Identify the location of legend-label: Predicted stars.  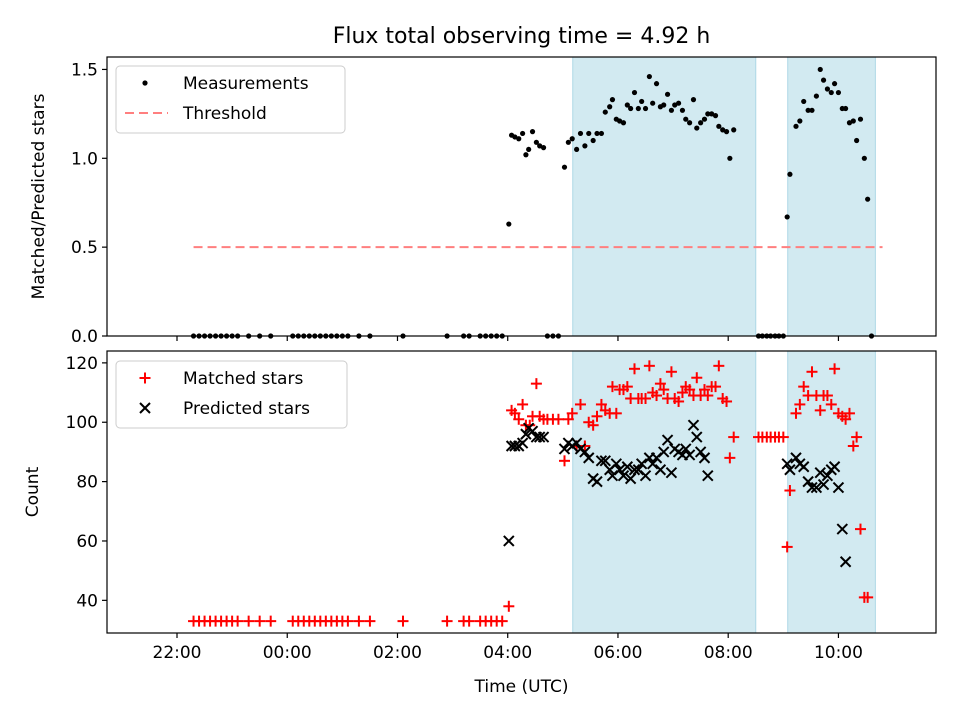
(246, 409).